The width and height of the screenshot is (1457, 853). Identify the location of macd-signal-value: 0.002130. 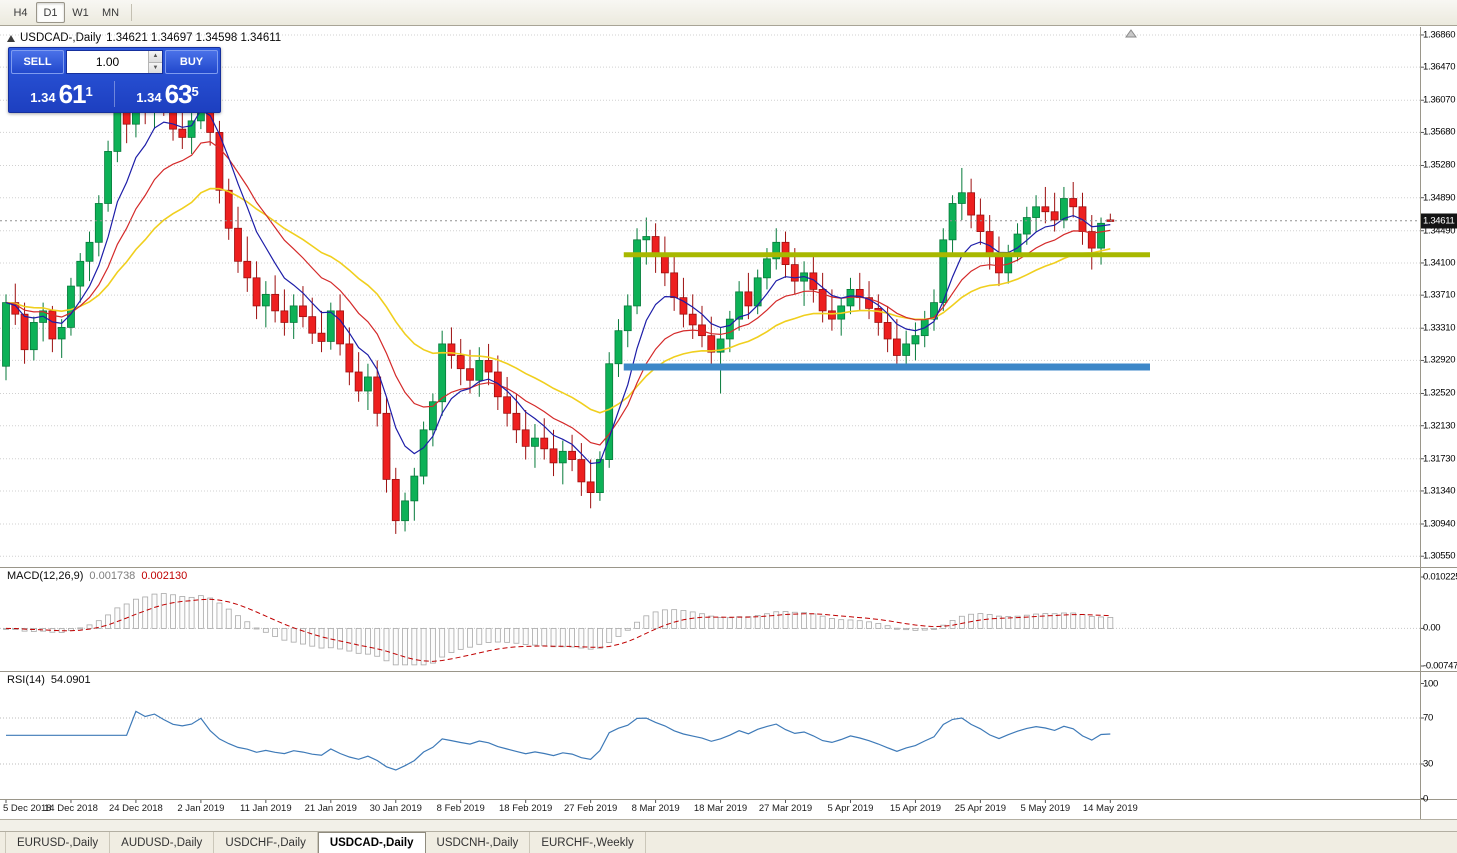
(164, 576).